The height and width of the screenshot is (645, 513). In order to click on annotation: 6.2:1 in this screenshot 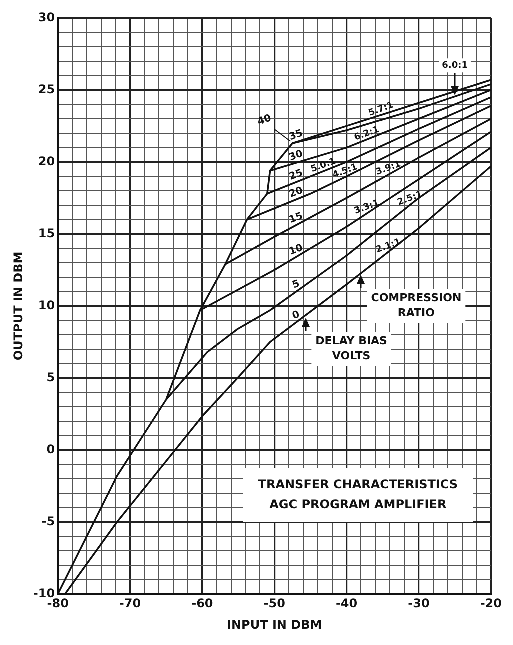, I will do `click(367, 134)`.